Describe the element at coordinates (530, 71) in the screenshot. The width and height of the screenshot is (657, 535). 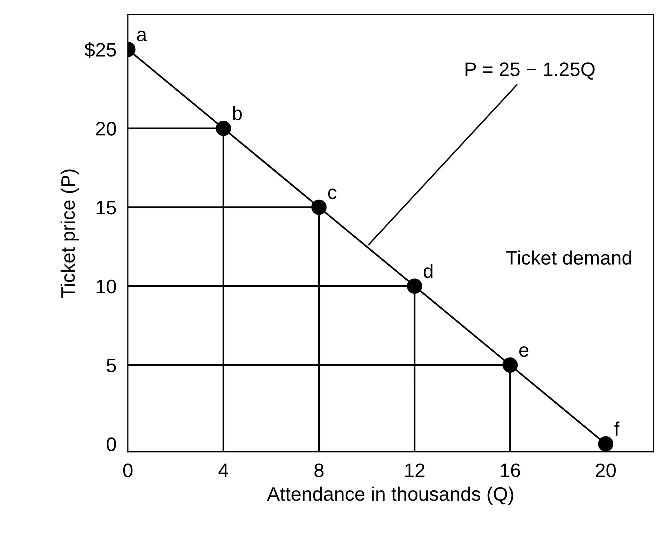
I see `annotation: P = 25 − 1.25Q` at that location.